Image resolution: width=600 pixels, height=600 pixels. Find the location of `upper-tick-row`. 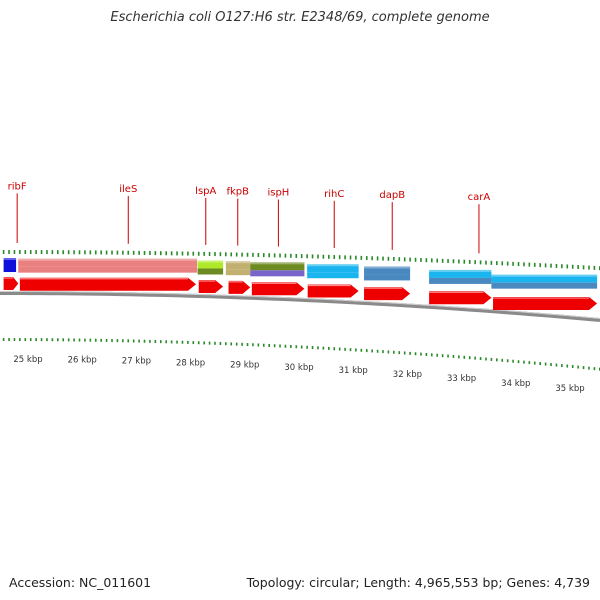

upper-tick-row is located at coordinates (301, 260).